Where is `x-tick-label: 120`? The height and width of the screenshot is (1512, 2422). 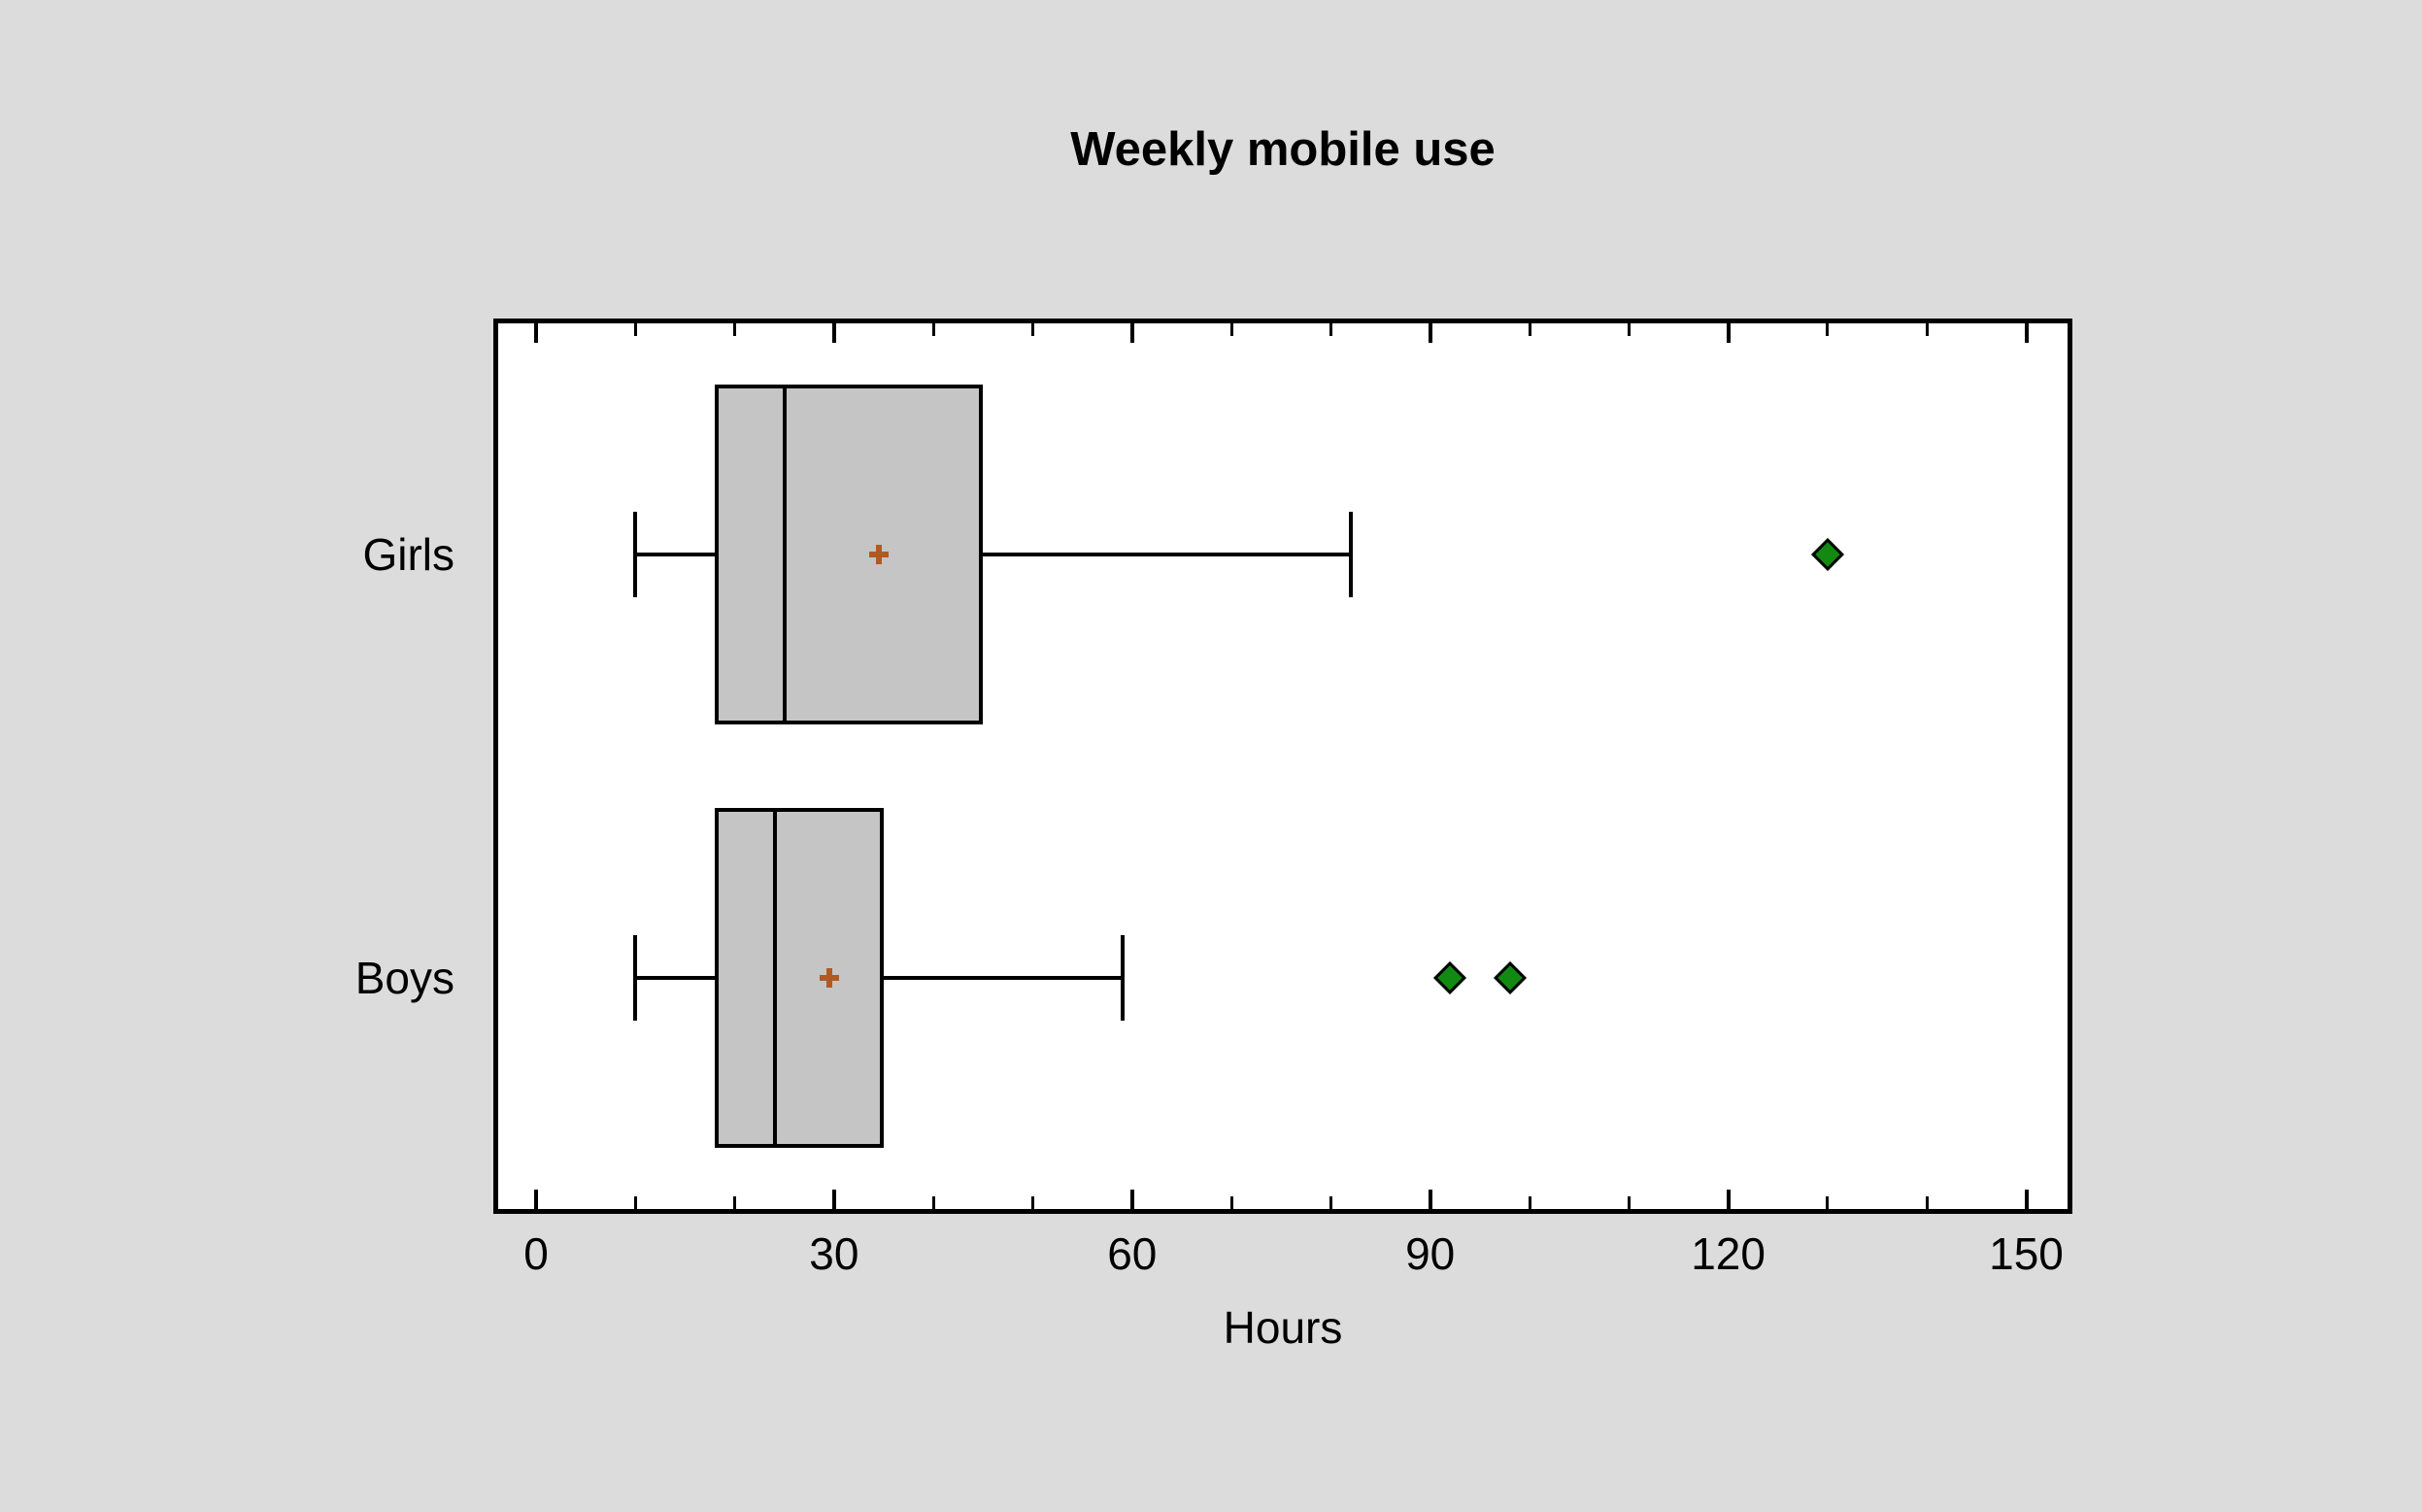
x-tick-label: 120 is located at coordinates (1728, 1253).